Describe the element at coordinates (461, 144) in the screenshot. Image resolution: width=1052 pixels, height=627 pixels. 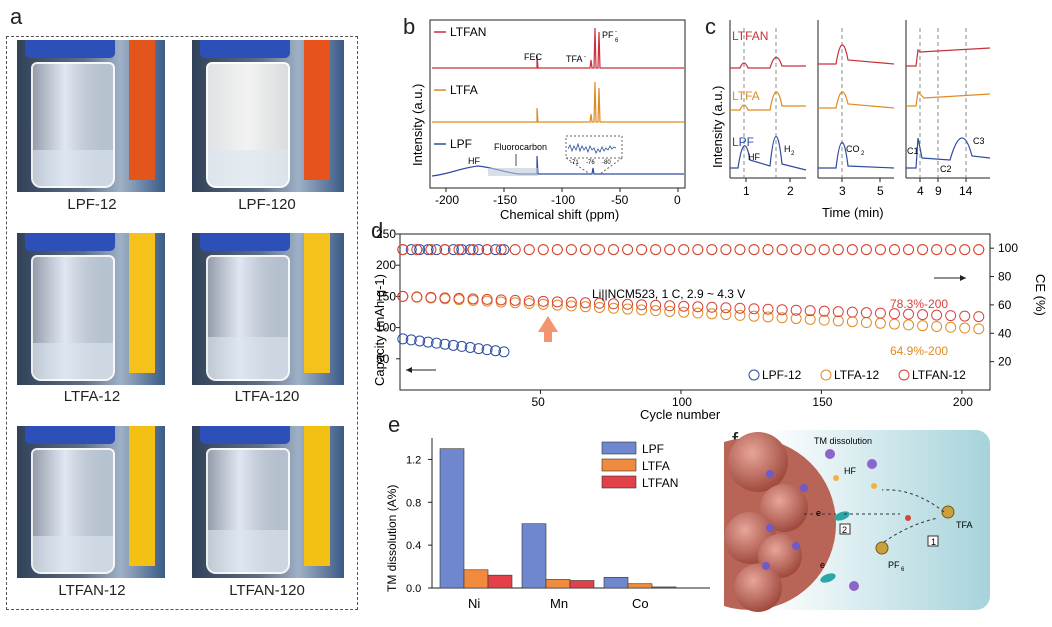
I see `trace-label-lpf: LPF` at that location.